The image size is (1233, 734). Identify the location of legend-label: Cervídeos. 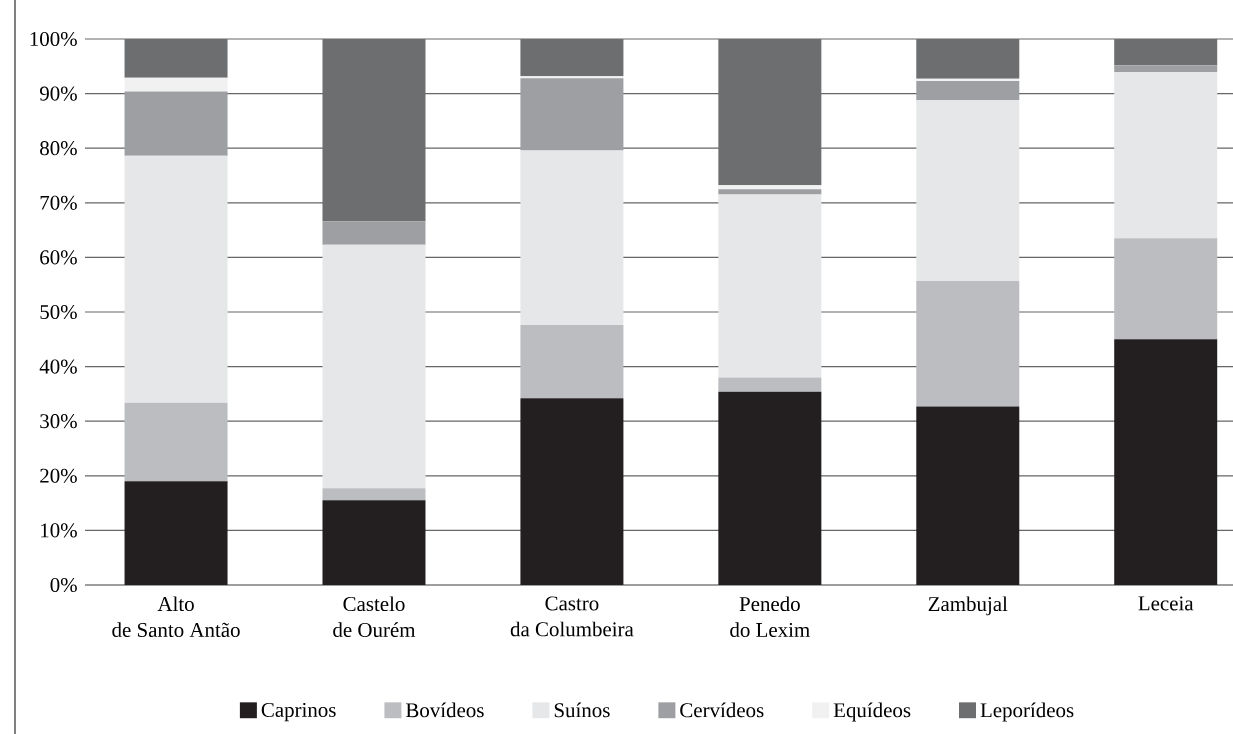
(722, 710).